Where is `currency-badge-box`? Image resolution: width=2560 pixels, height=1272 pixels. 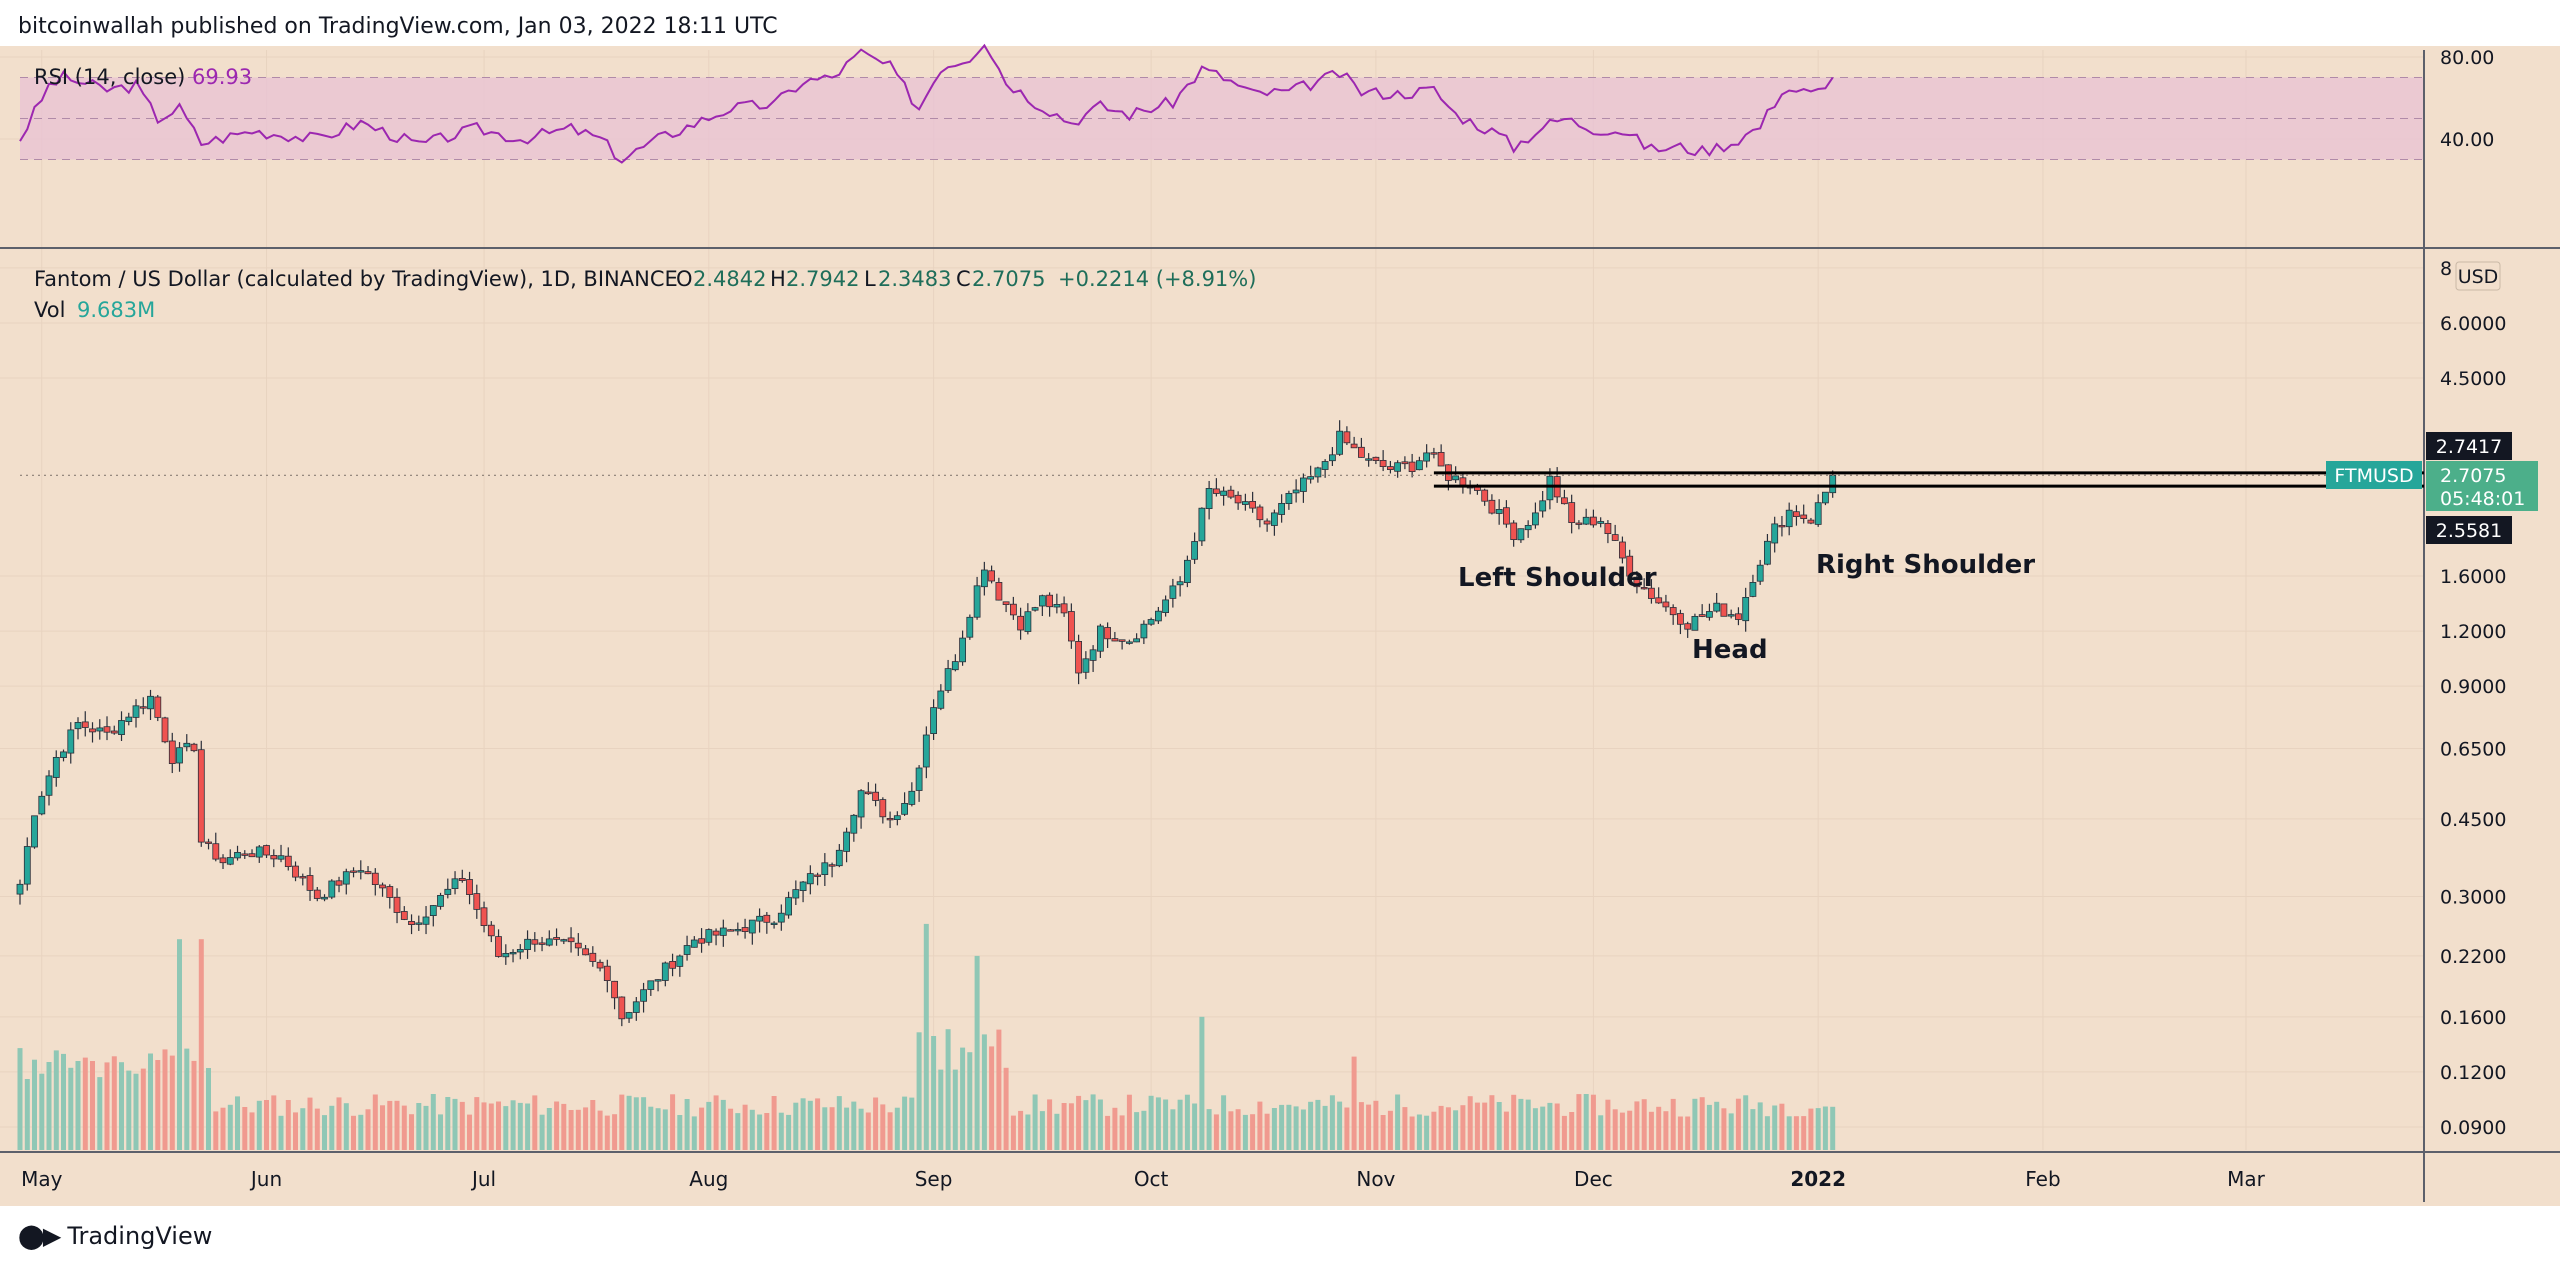 currency-badge-box is located at coordinates (2478, 276).